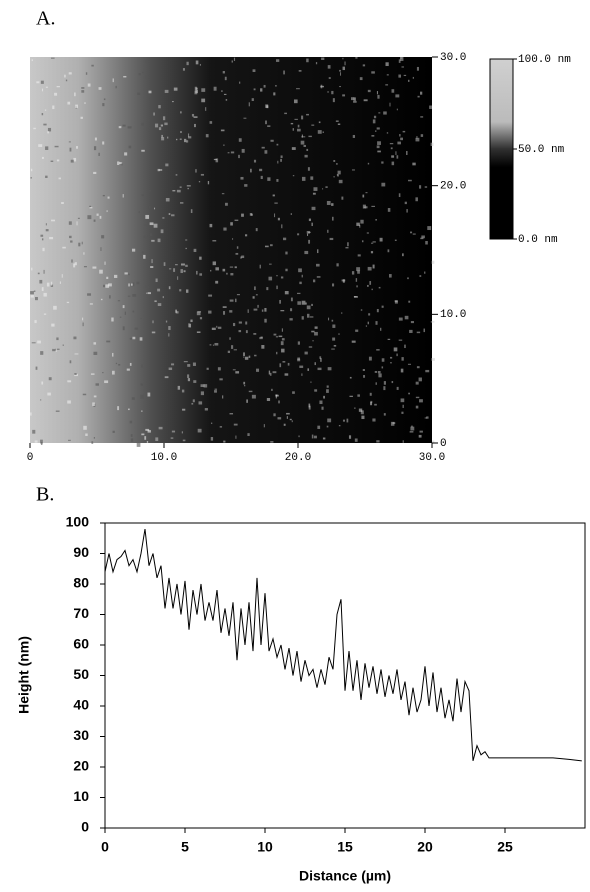 This screenshot has width=590, height=892. I want to click on y-tick-label: 10, so click(81, 796).